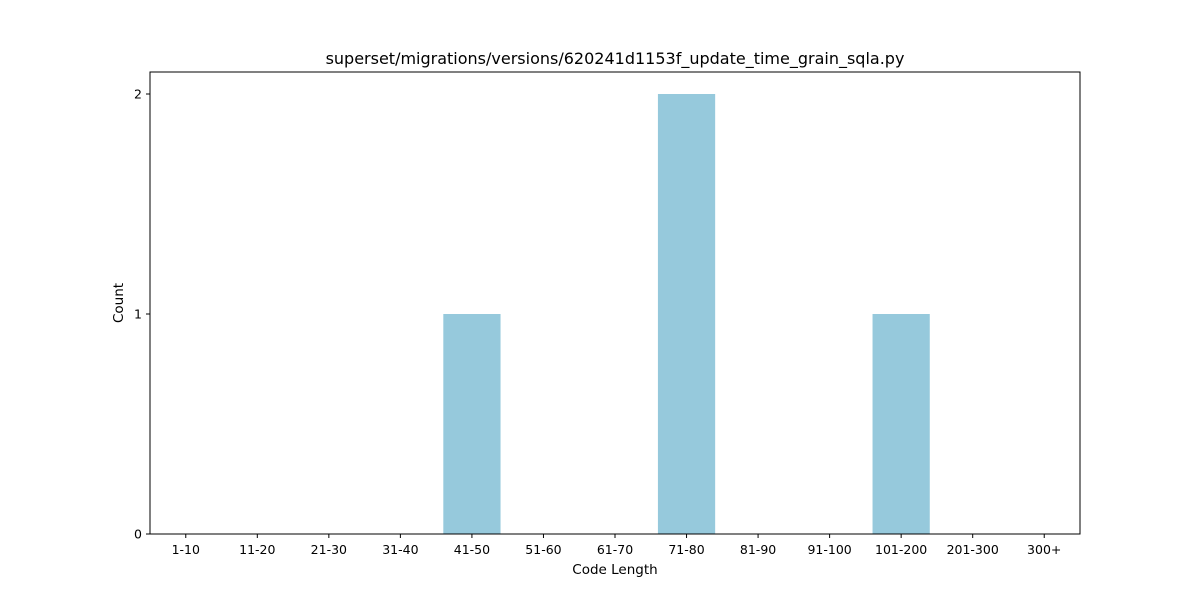 This screenshot has height=600, width=1200. Describe the element at coordinates (686, 549) in the screenshot. I see `x-tick-label: 71-80` at that location.